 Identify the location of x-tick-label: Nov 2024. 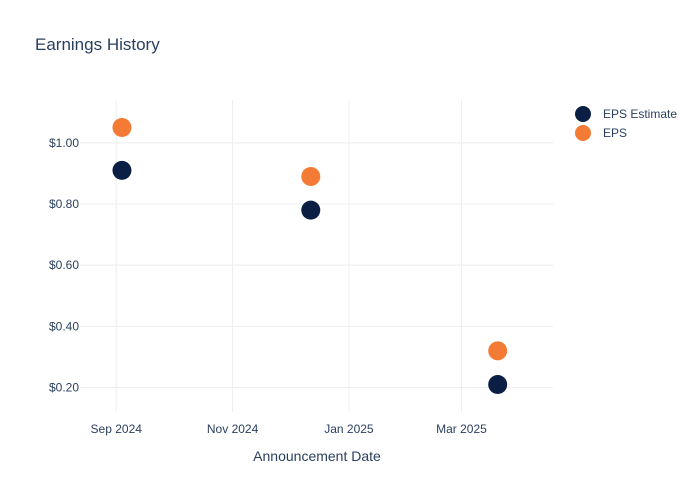
(233, 429).